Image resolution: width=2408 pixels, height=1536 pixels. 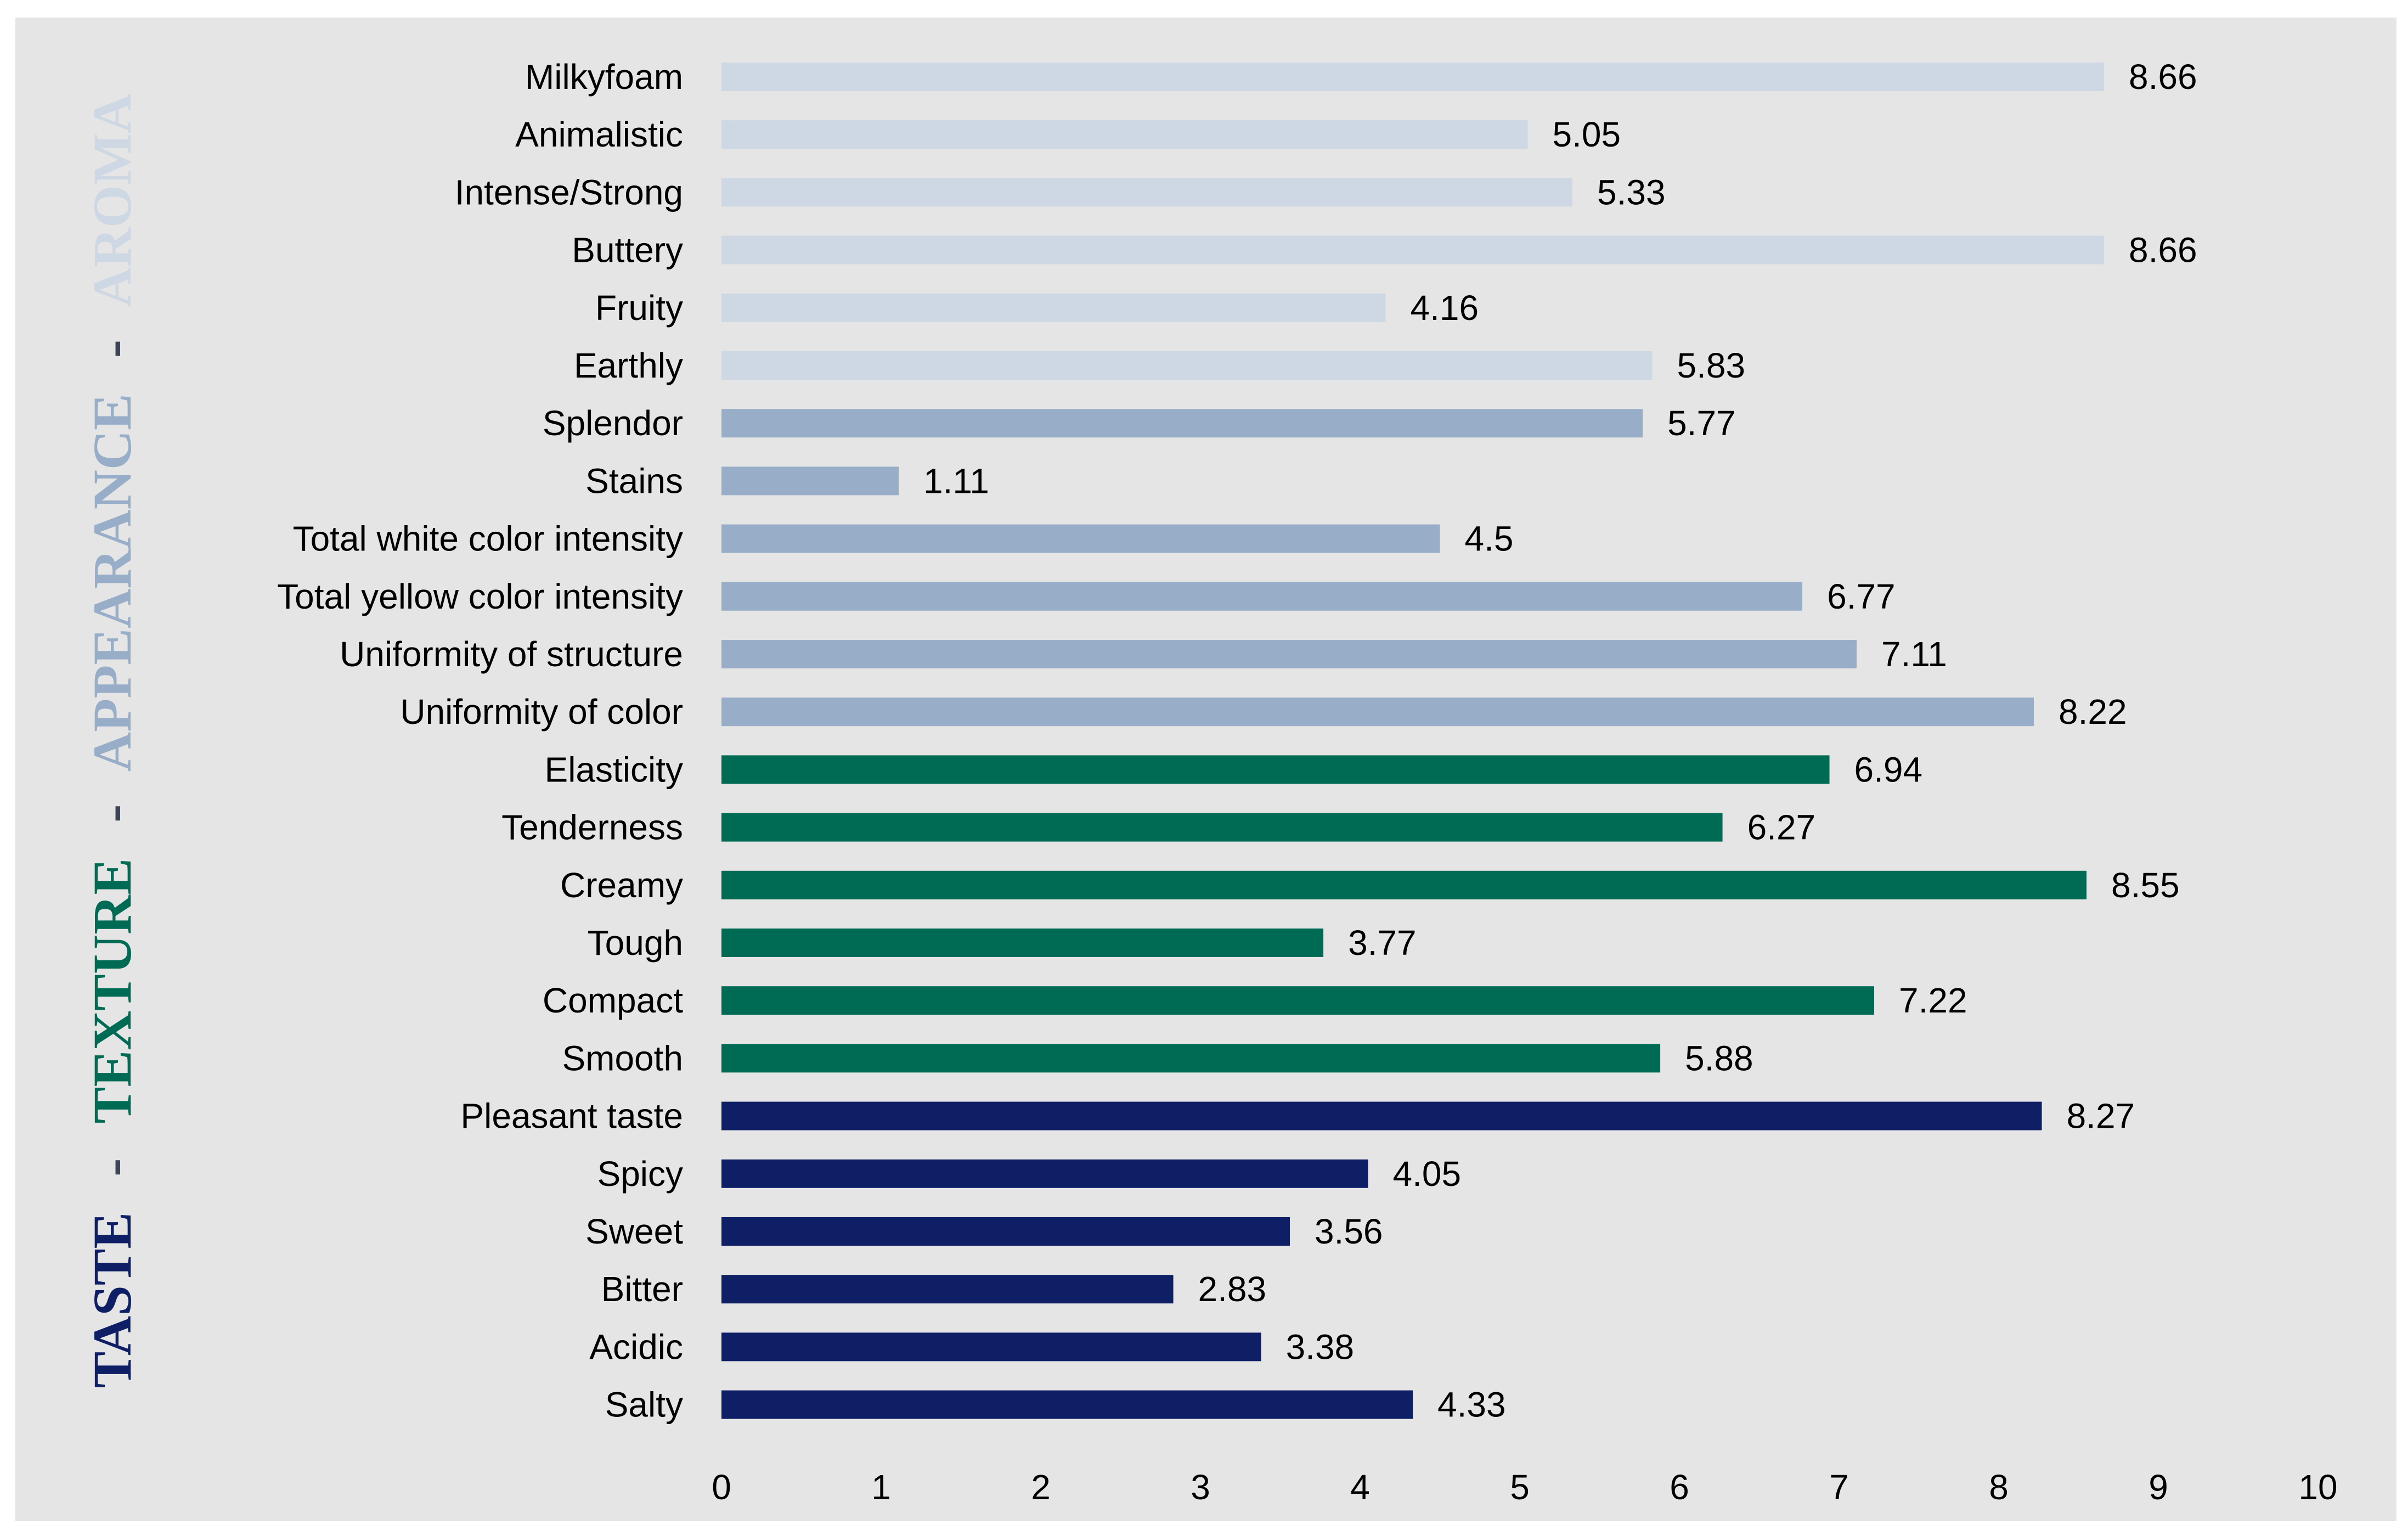 What do you see at coordinates (1587, 134) in the screenshot?
I see `value-label: 5.05` at bounding box center [1587, 134].